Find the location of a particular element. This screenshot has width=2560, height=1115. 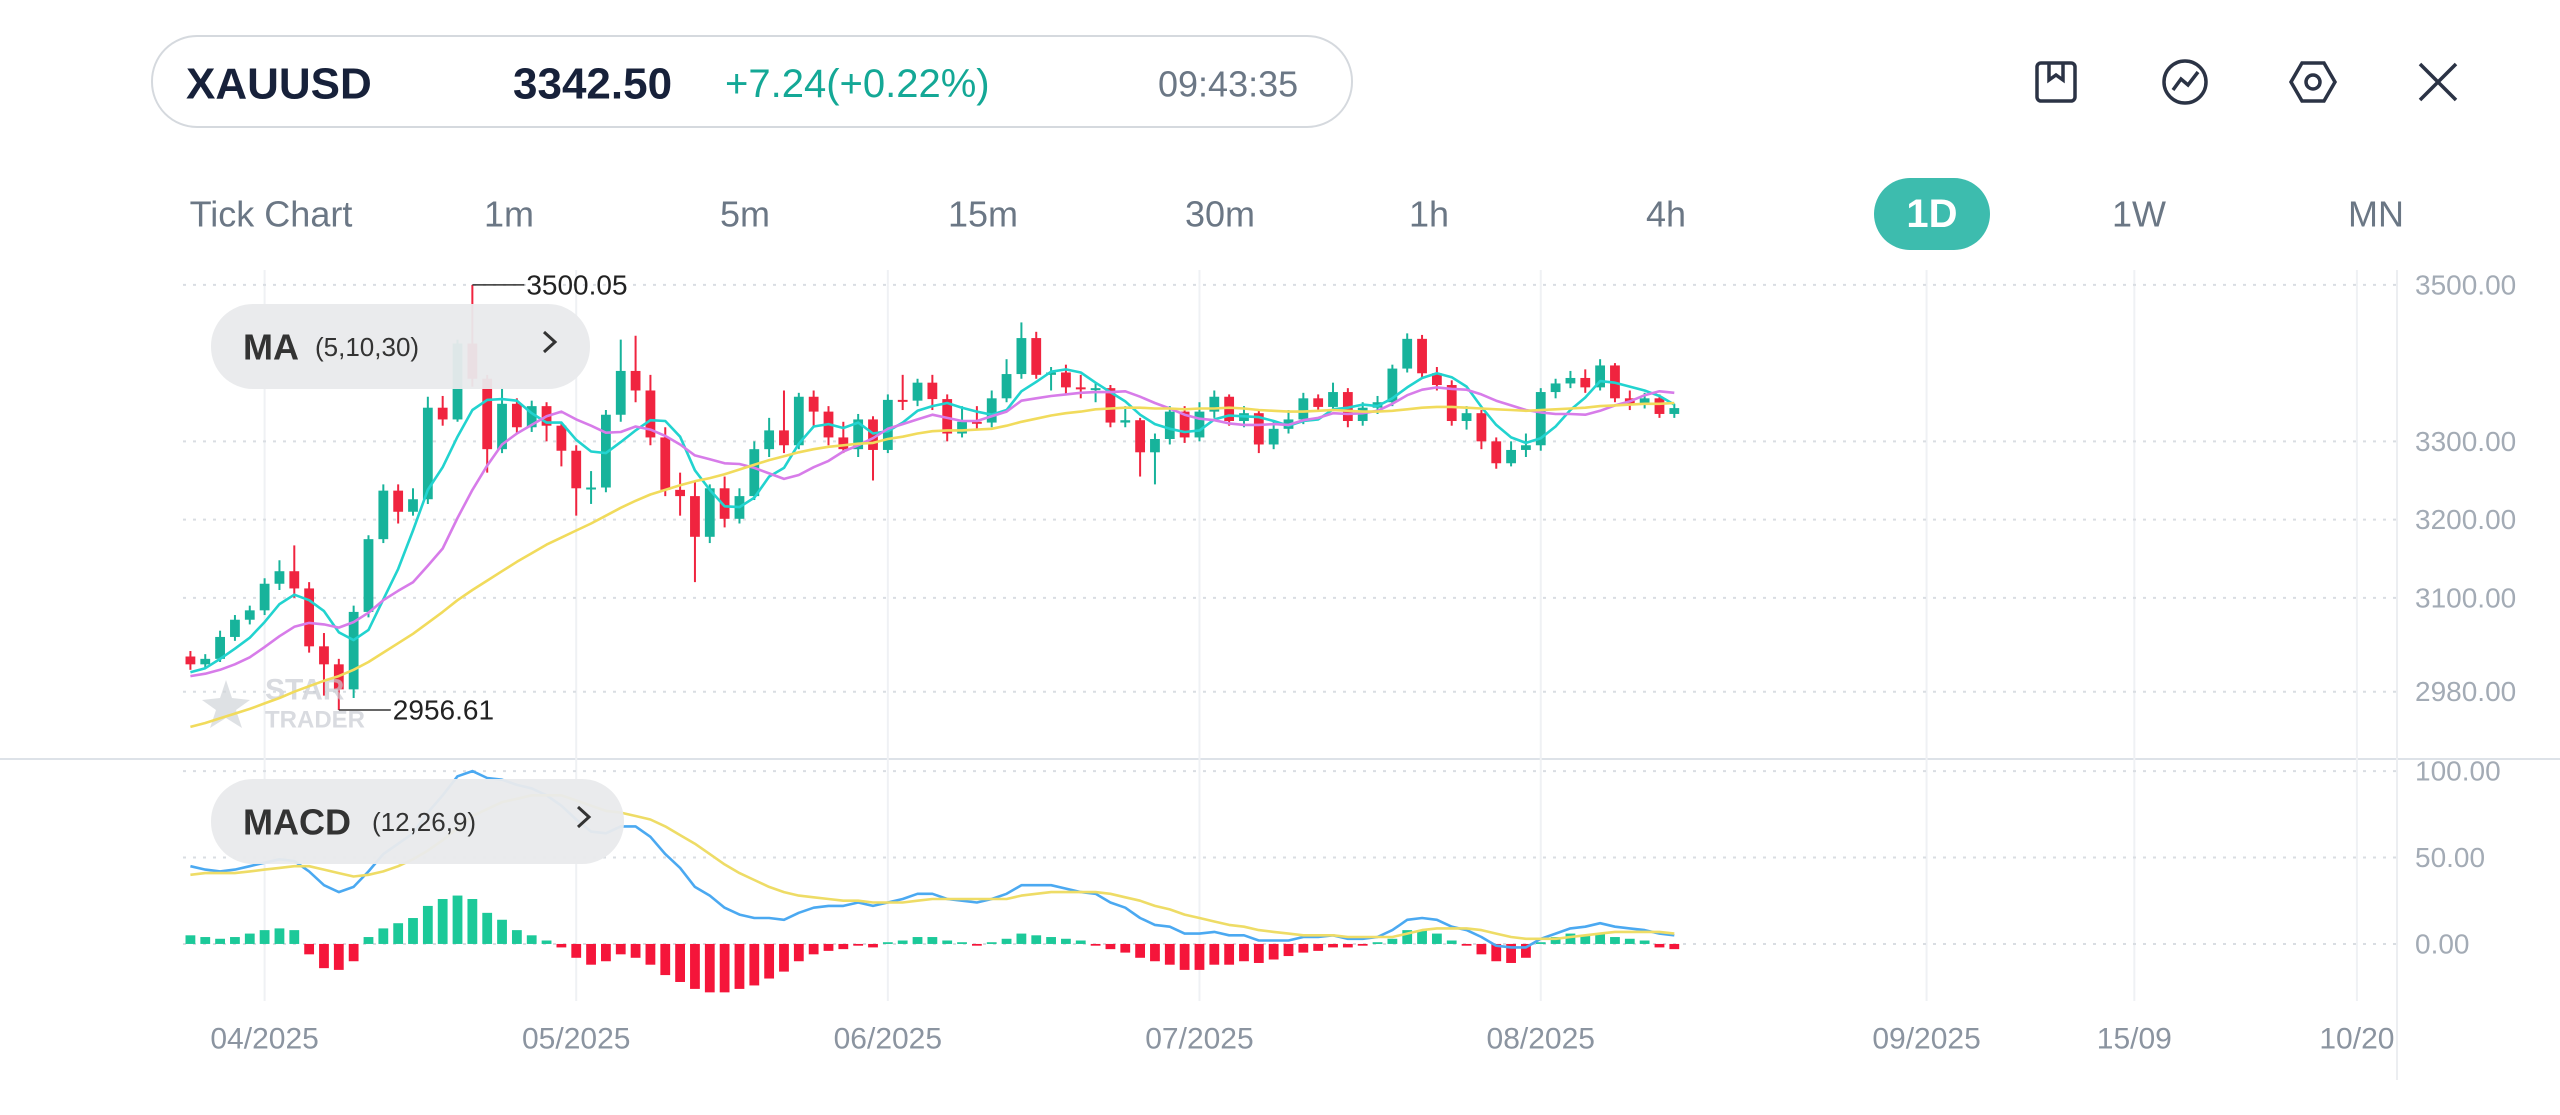

extreme-label: 3500.05 is located at coordinates (576, 284).